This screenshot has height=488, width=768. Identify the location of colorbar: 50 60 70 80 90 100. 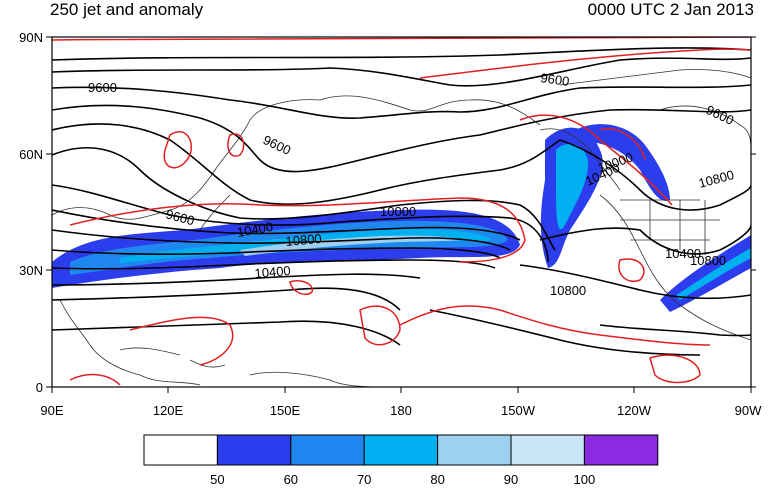
(401, 460).